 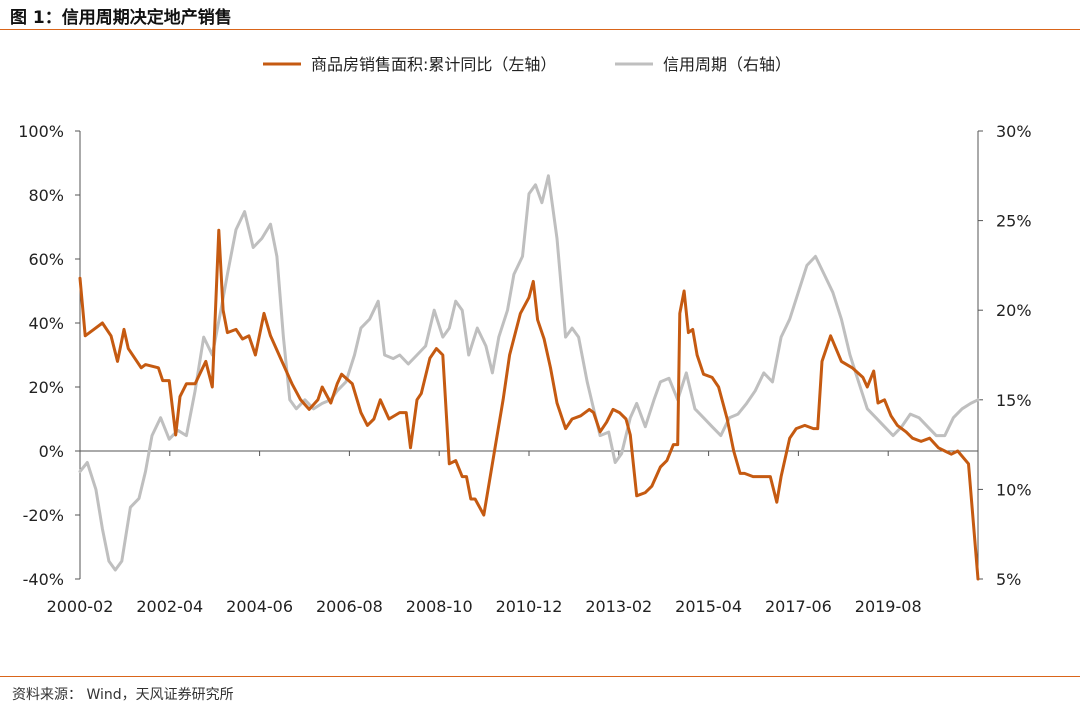 I want to click on y-right-tick-label: 15%, so click(x=1014, y=400).